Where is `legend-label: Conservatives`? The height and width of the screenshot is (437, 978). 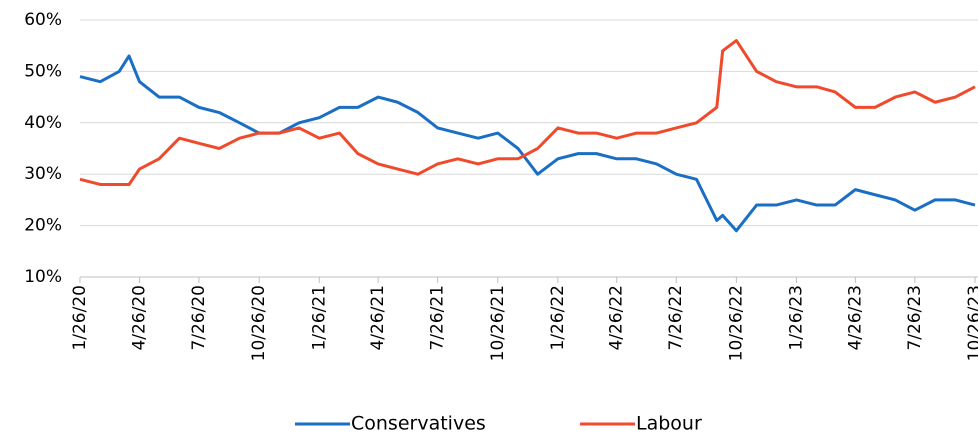 legend-label: Conservatives is located at coordinates (418, 424).